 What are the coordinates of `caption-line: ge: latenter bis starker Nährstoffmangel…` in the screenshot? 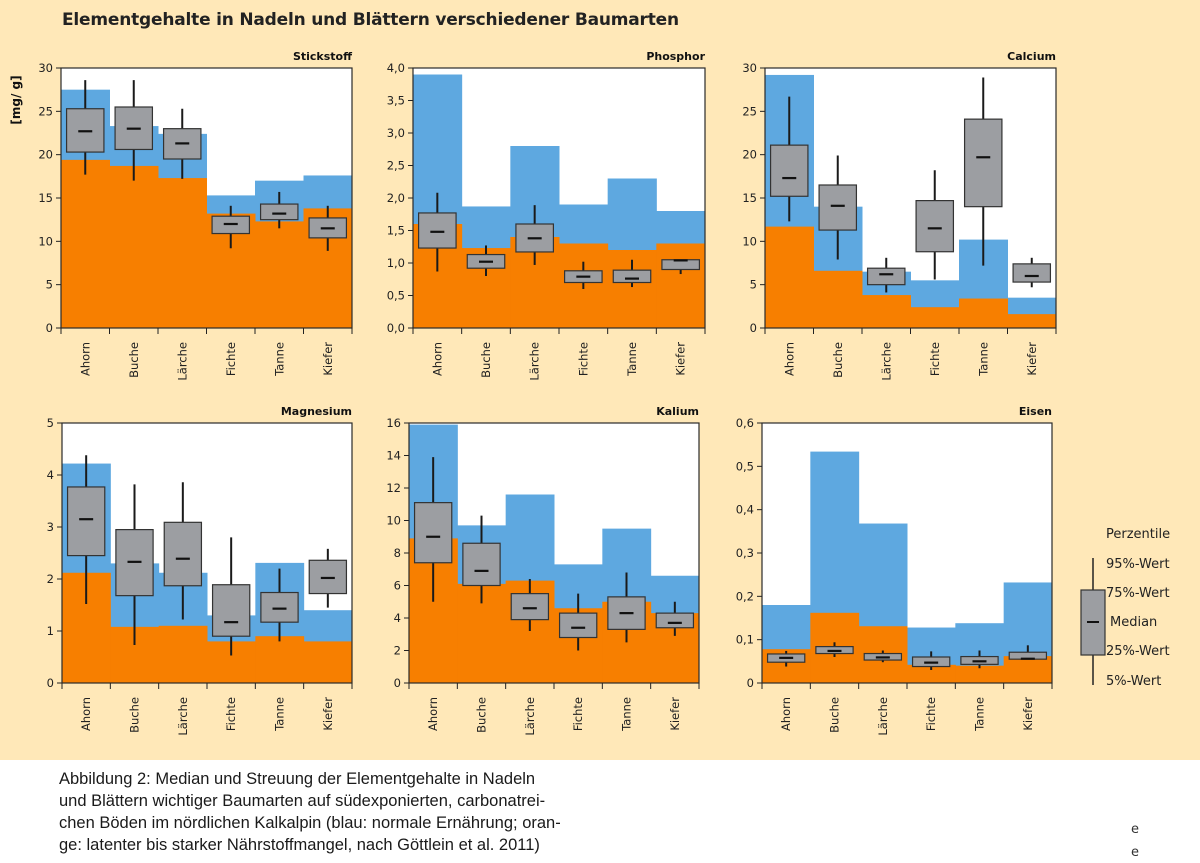 It's located at (299, 845).